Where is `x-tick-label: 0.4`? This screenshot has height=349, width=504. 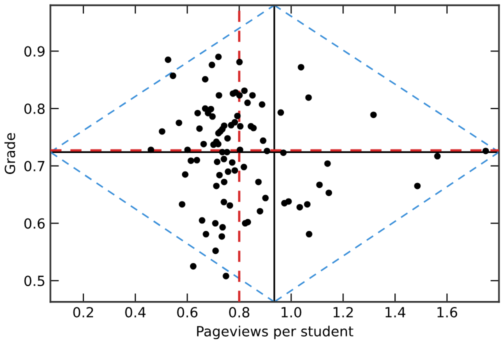
x-tick-label: 0.4 is located at coordinates (135, 312).